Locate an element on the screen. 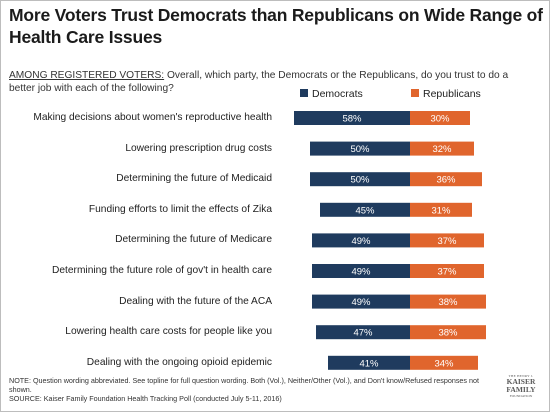  logo-line-1: THE HENRY J. is located at coordinates (521, 376).